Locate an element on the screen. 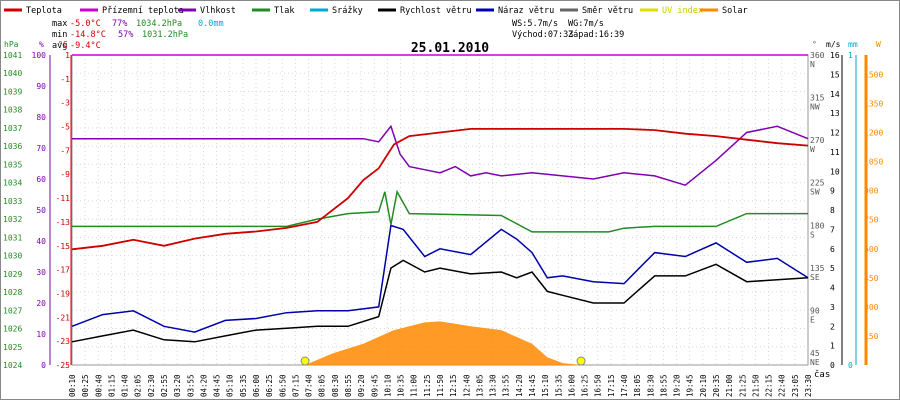  tick-label-w: 900 is located at coordinates (871, 191).